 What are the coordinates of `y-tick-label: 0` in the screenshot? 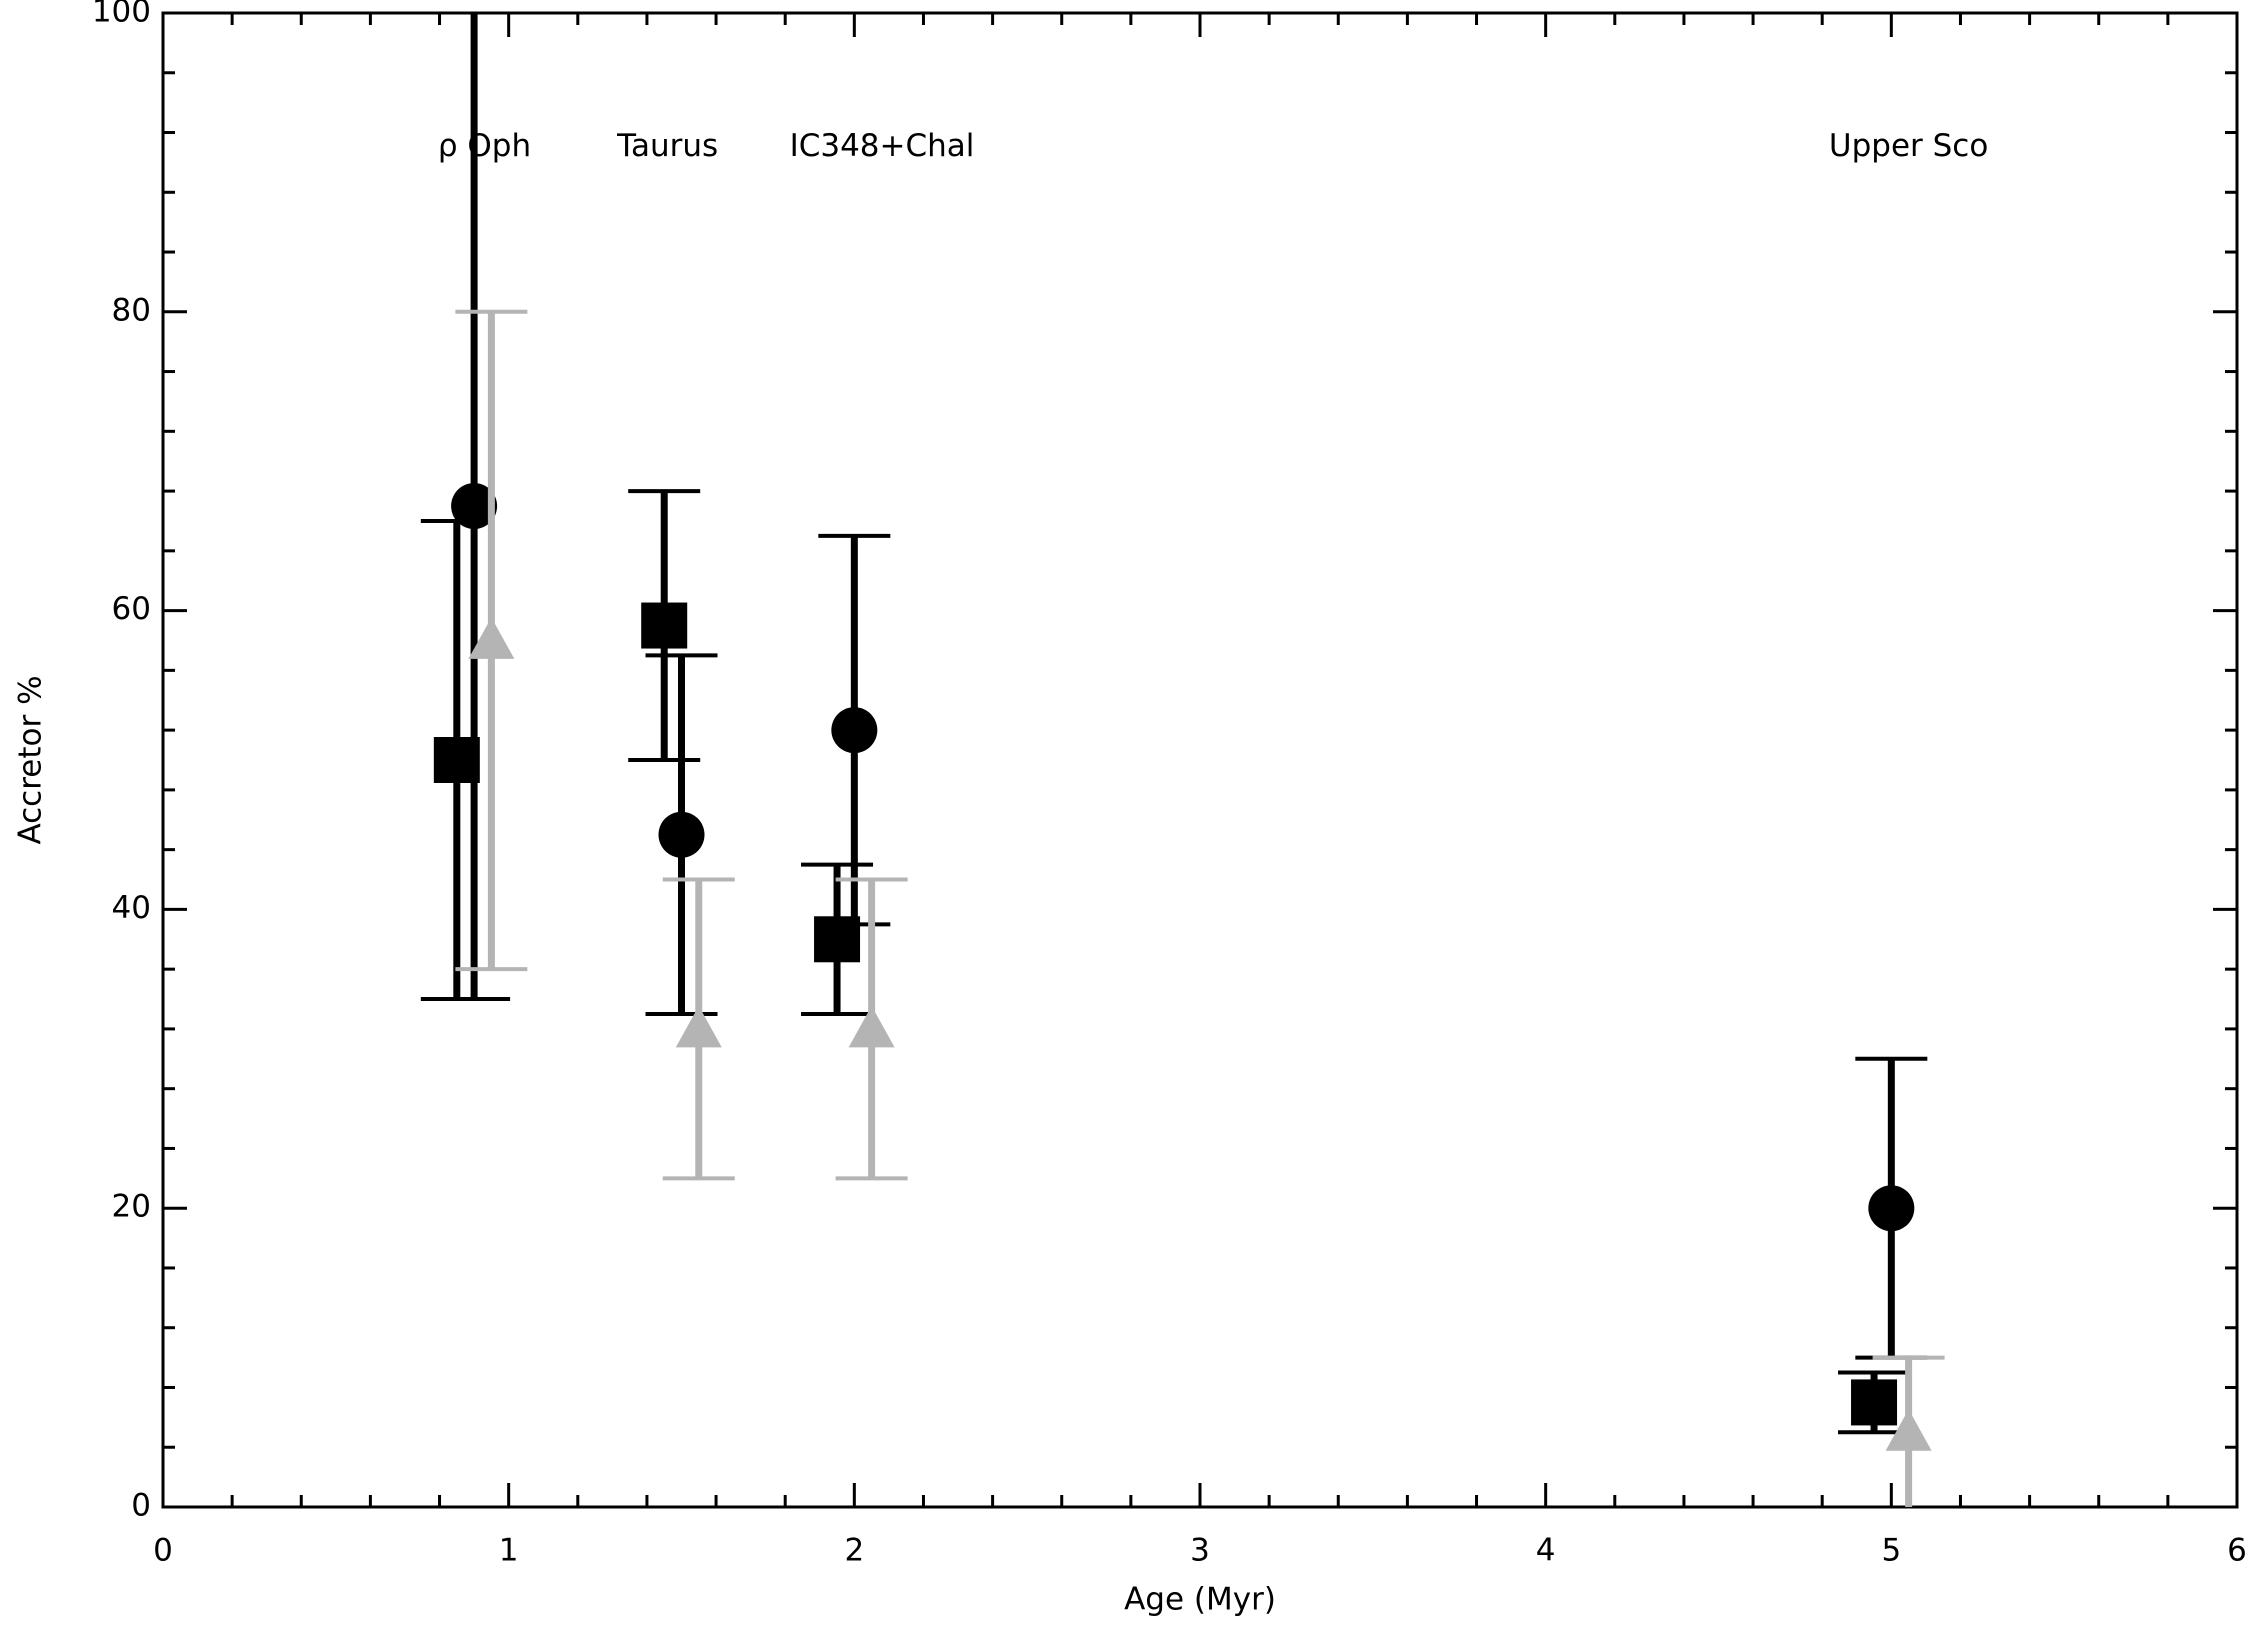 It's located at (141, 1506).